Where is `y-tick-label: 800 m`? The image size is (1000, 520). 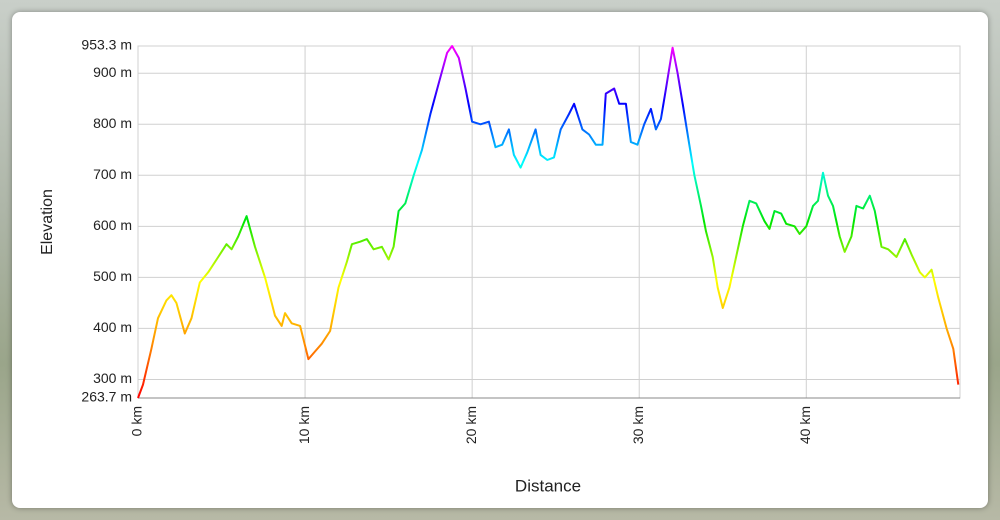 y-tick-label: 800 m is located at coordinates (112, 123).